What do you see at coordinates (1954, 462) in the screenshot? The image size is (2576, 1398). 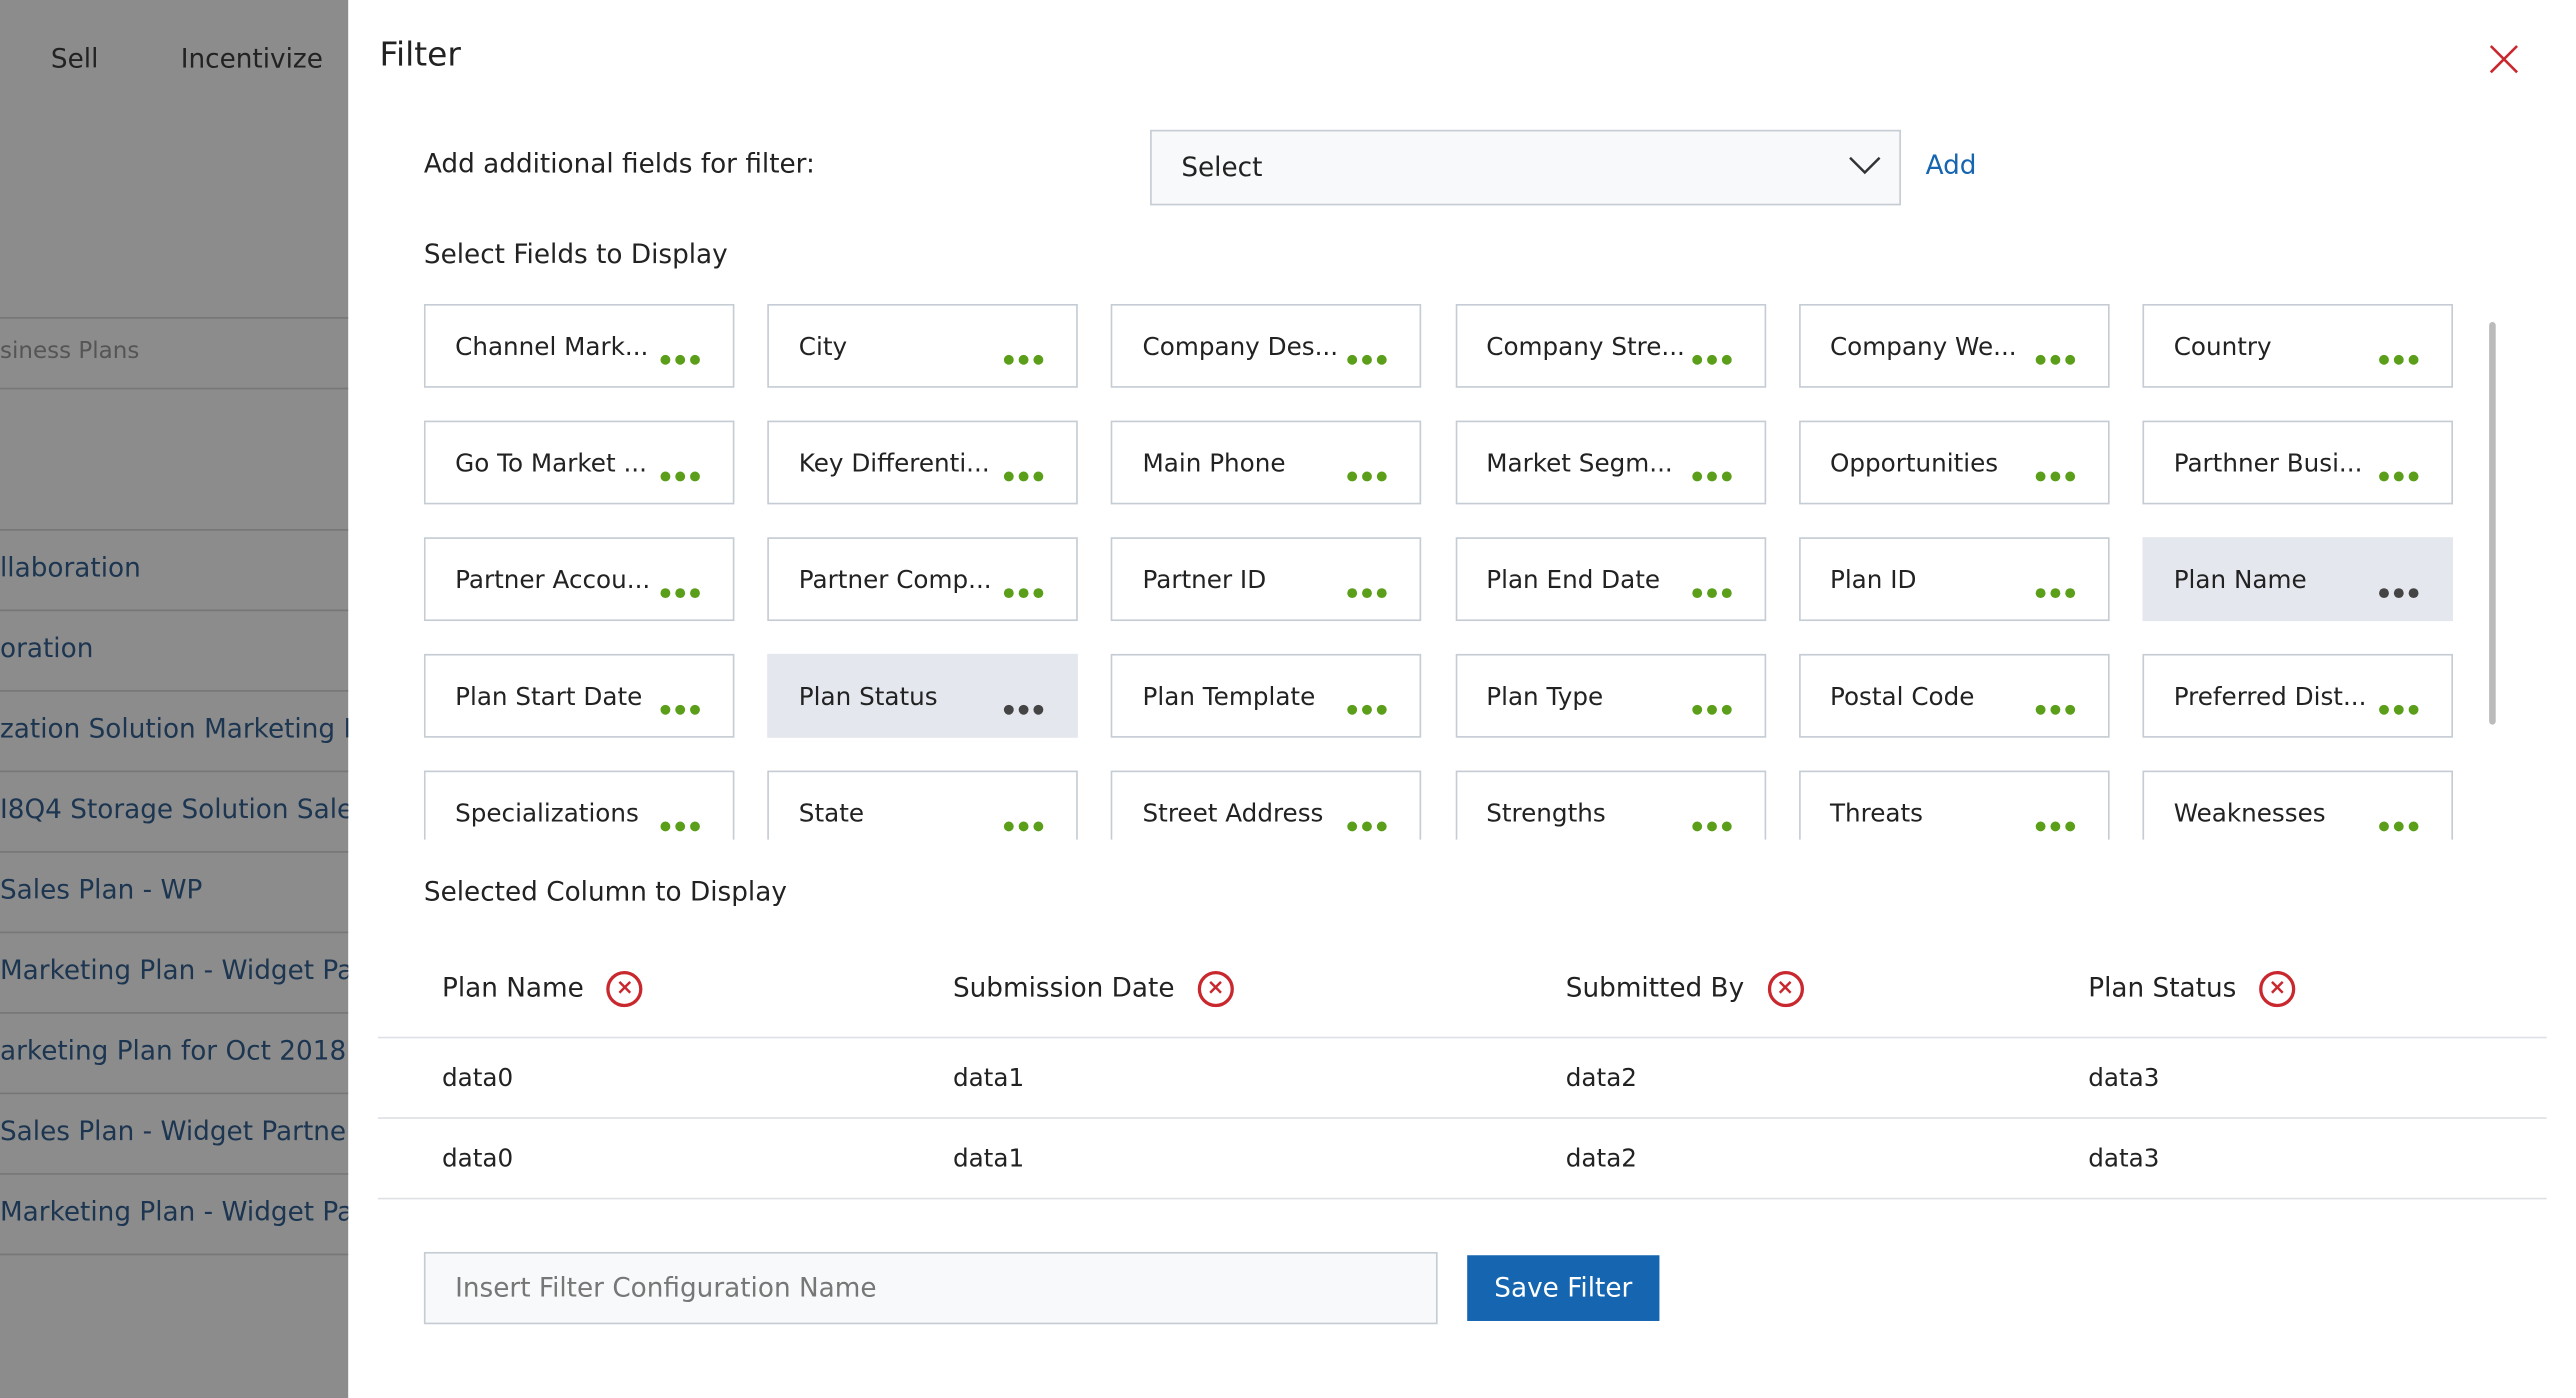 I see `field-chip: Opportunities` at bounding box center [1954, 462].